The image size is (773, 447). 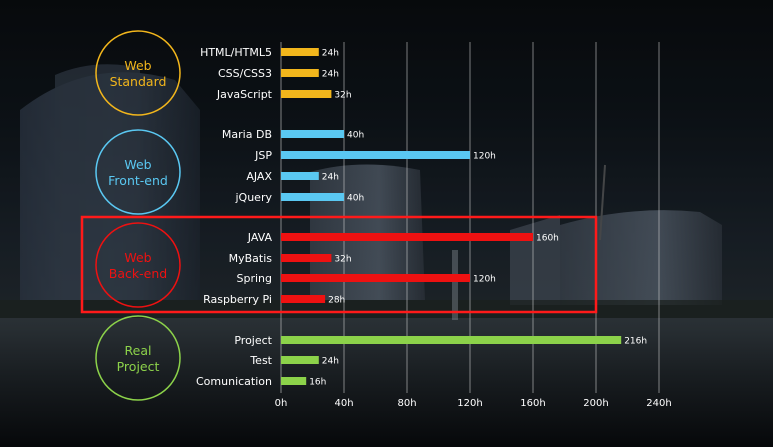 What do you see at coordinates (658, 403) in the screenshot?
I see `x-tick-label: 240h` at bounding box center [658, 403].